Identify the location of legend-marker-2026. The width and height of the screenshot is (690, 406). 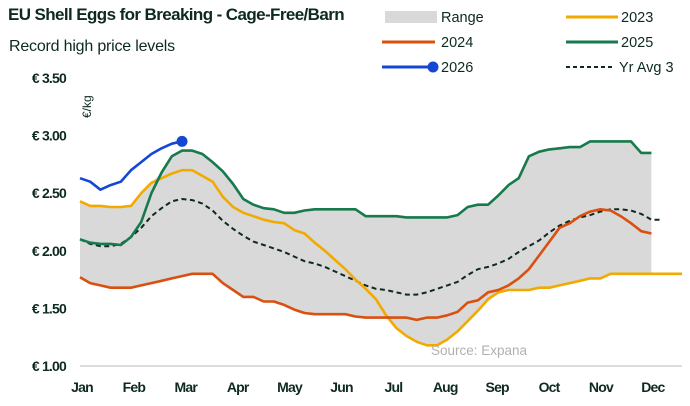
(433, 67).